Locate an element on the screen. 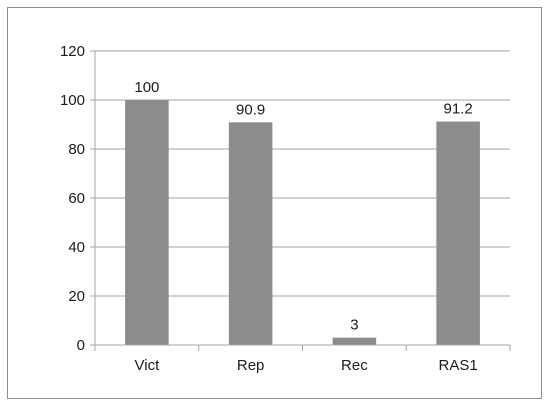 The image size is (550, 407). y-tick-label: 100 is located at coordinates (72, 100).